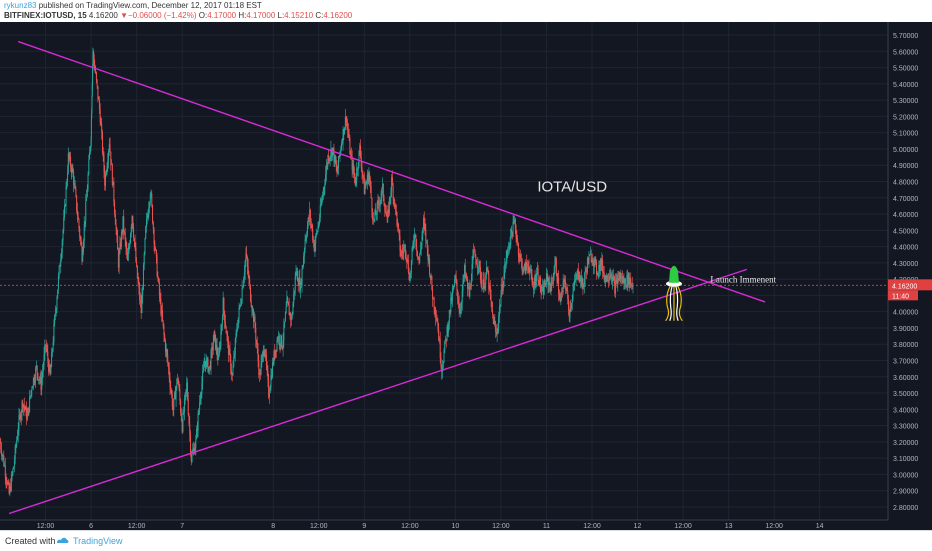 The width and height of the screenshot is (932, 551). What do you see at coordinates (261, 15) in the screenshot?
I see `high-value: 4.17000` at bounding box center [261, 15].